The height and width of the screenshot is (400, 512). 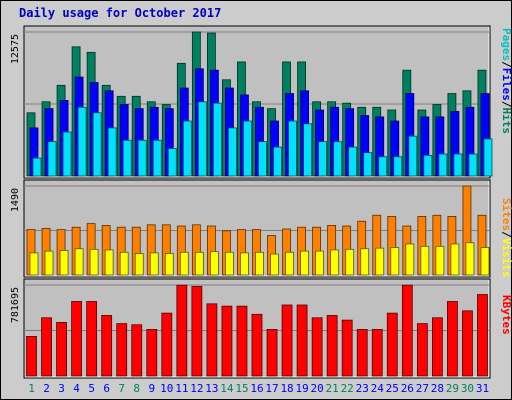 What do you see at coordinates (227, 388) in the screenshot?
I see `day-label-14: 14` at bounding box center [227, 388].